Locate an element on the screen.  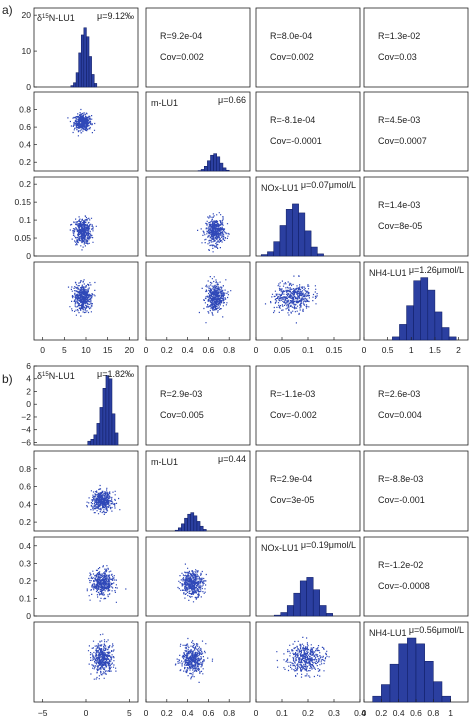
cell-r1-c0: 0.2 0.4 0.6 0.8 is located at coordinates (79, 131).